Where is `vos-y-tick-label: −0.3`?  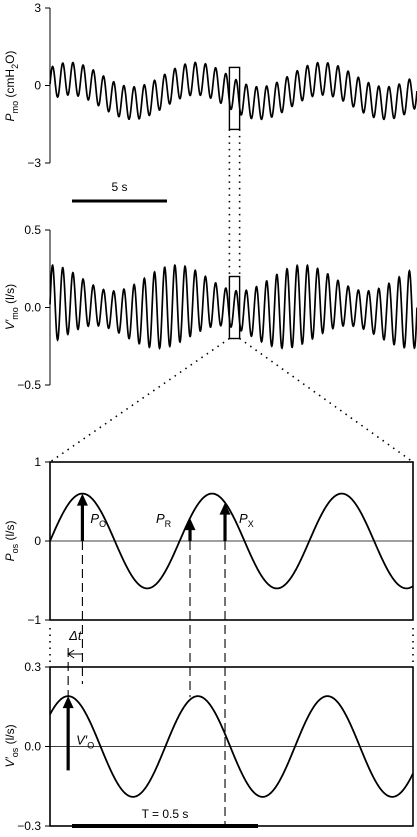 vos-y-tick-label: −0.3 is located at coordinates (29, 826).